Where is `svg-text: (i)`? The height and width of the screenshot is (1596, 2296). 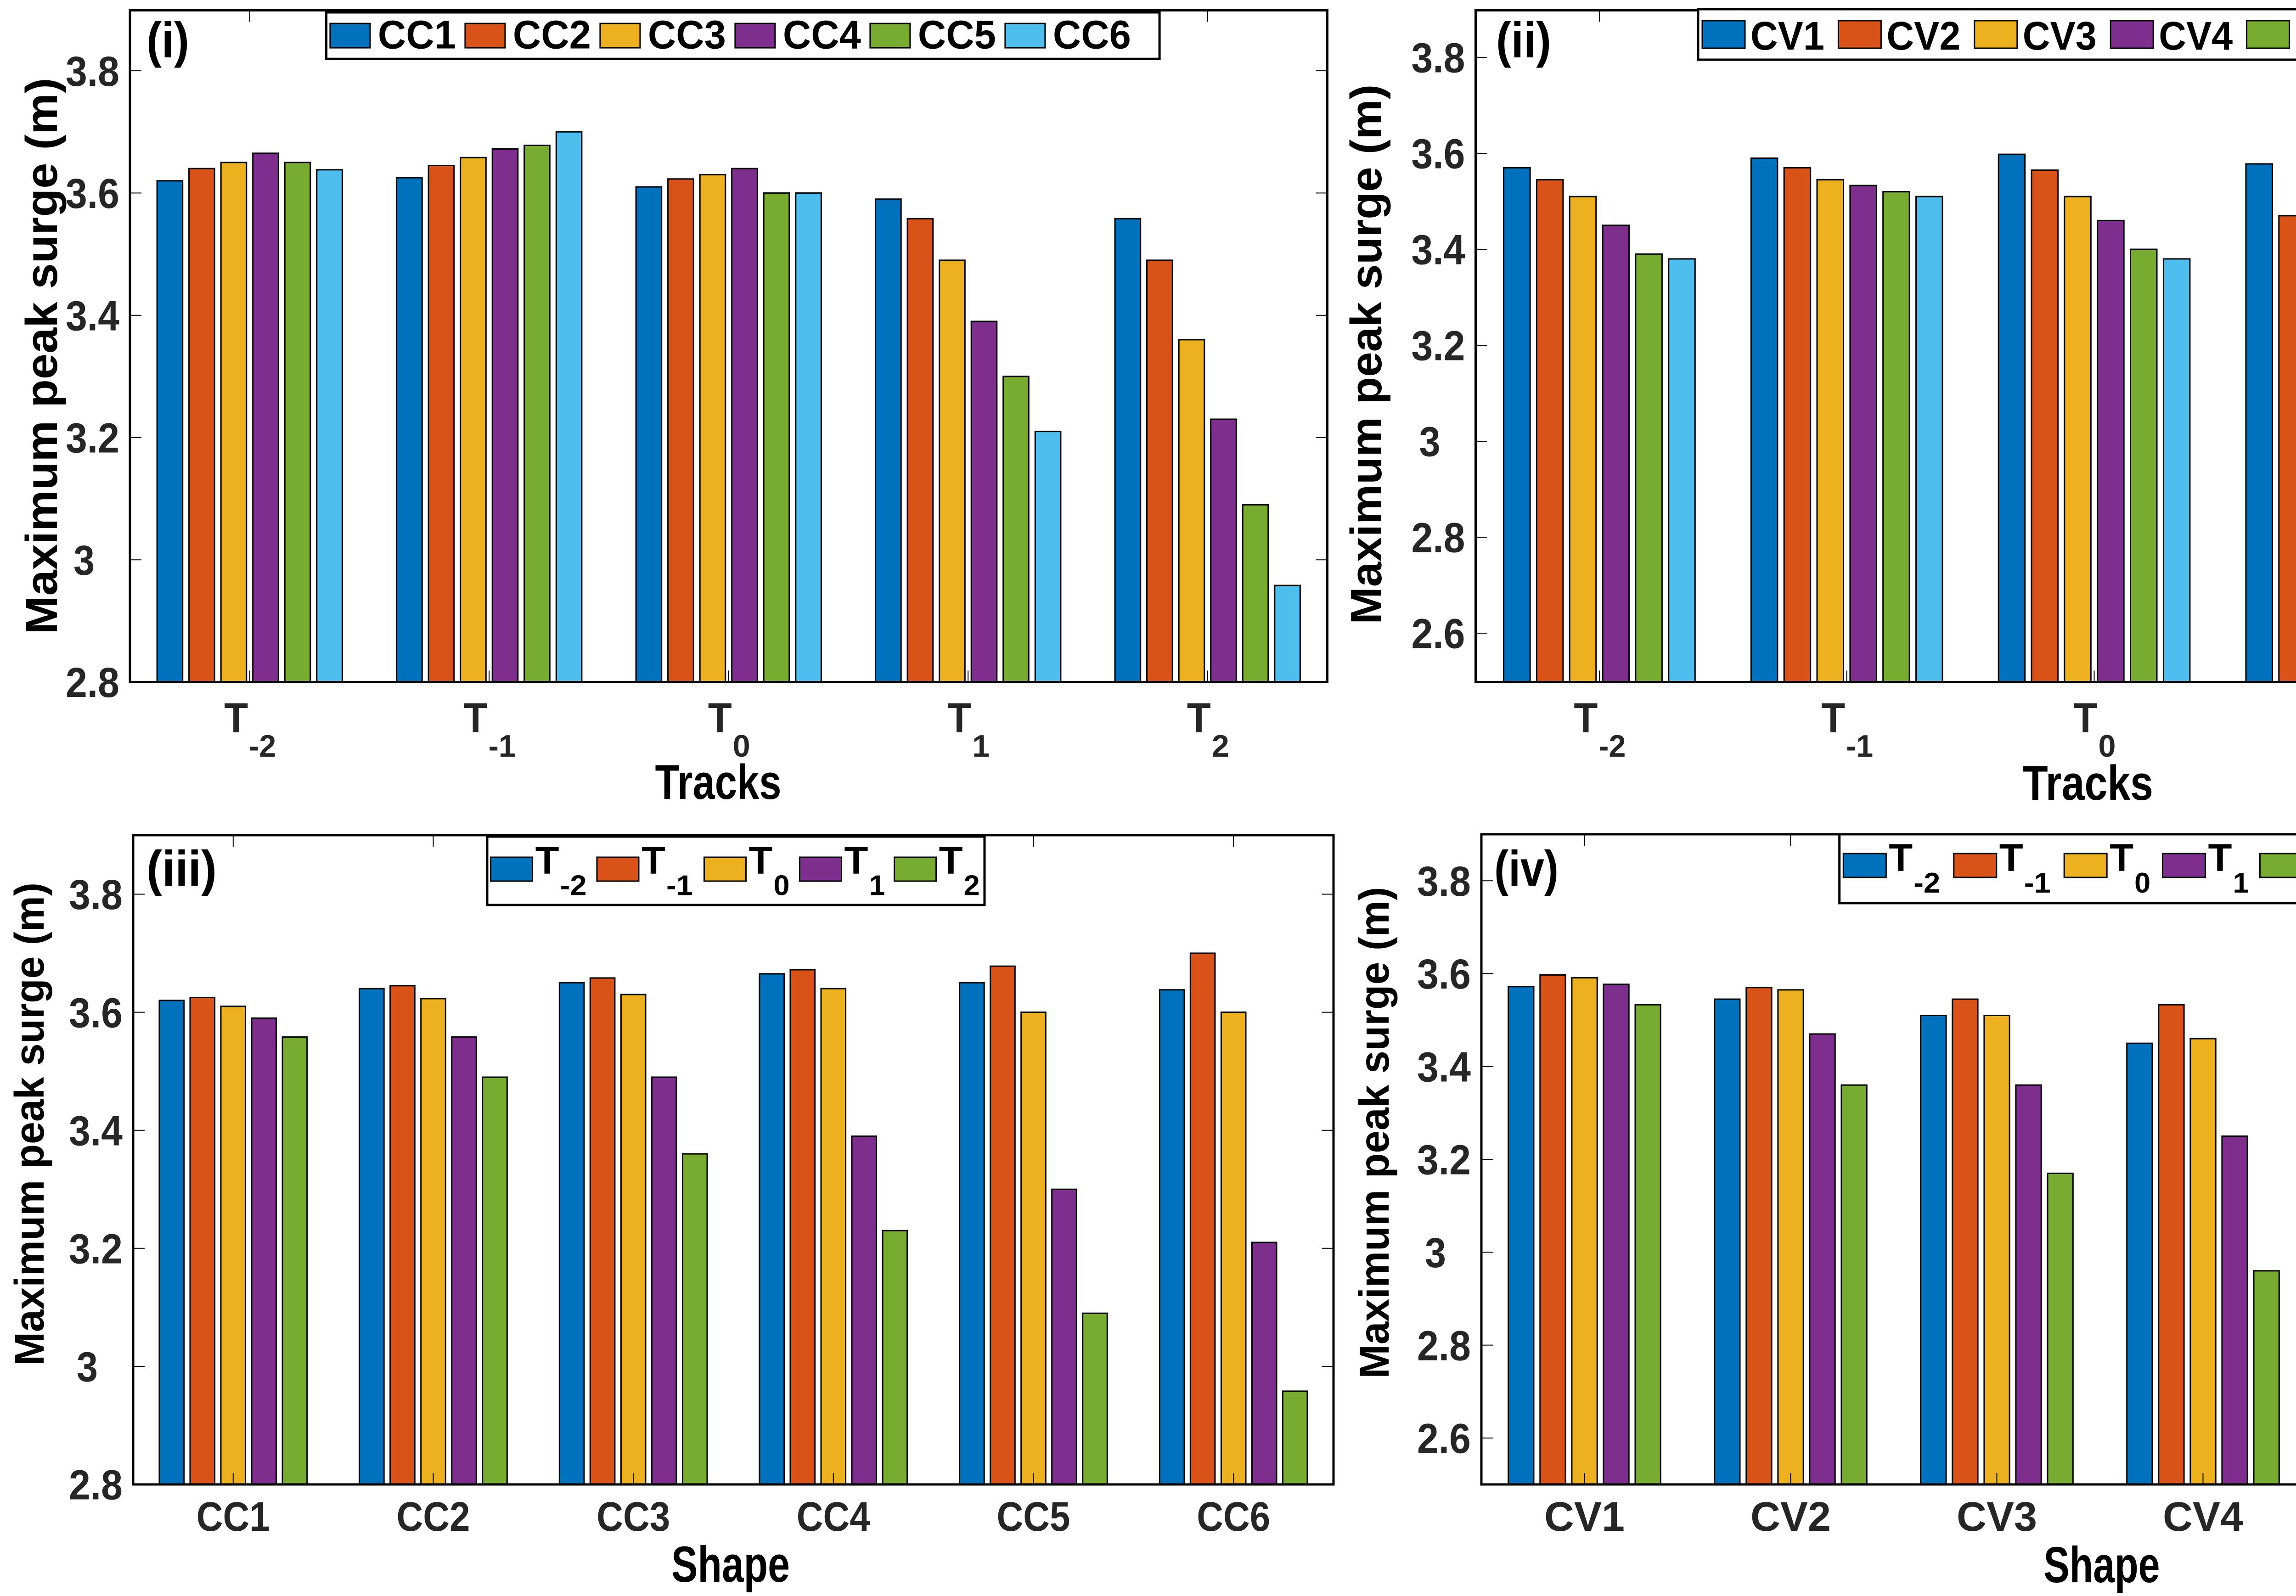
svg-text: (i) is located at coordinates (167, 40).